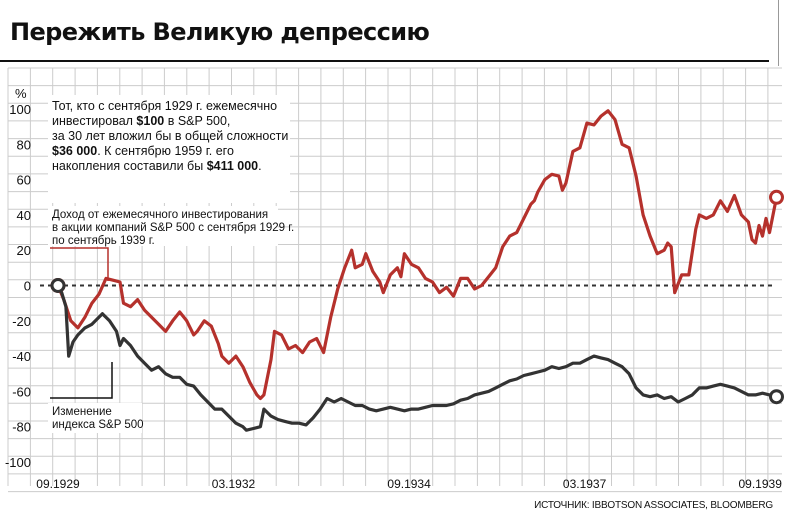 Image resolution: width=787 pixels, height=516 pixels. Describe the element at coordinates (20, 109) in the screenshot. I see `y-tick-label: 100` at that location.